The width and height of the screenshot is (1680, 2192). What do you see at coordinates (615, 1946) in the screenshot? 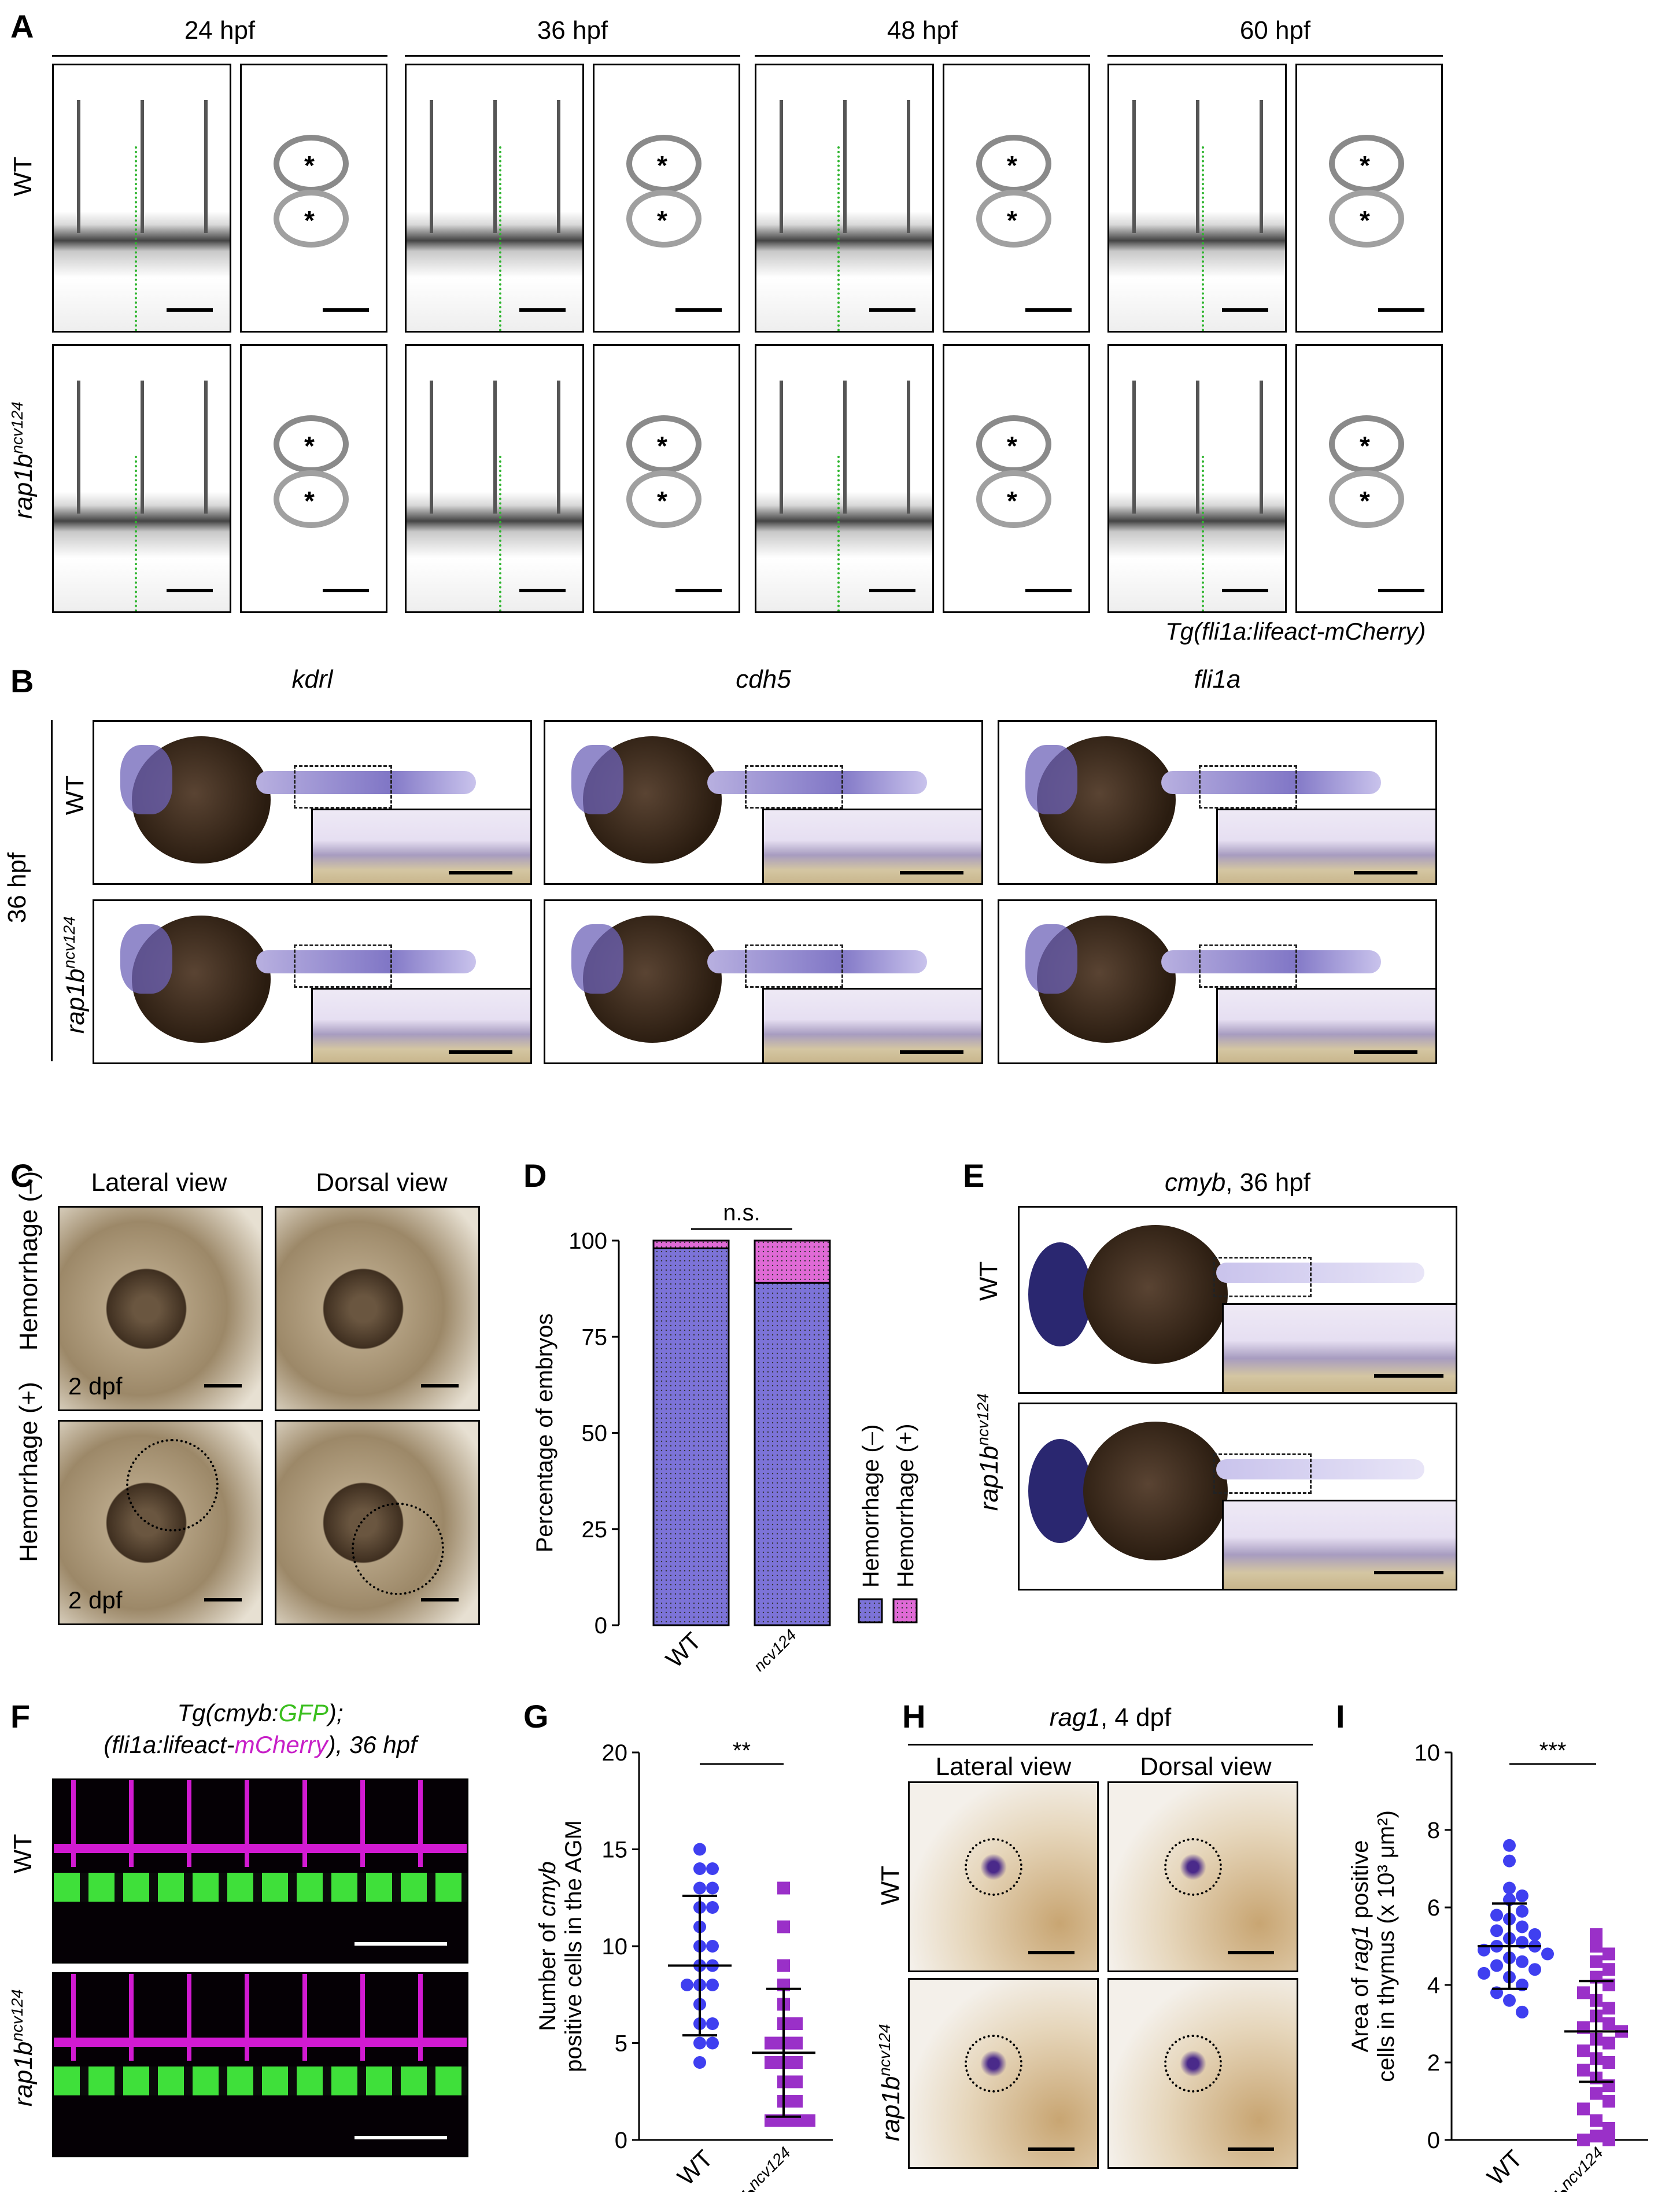
I see `y-tick-label: 10` at bounding box center [615, 1946].